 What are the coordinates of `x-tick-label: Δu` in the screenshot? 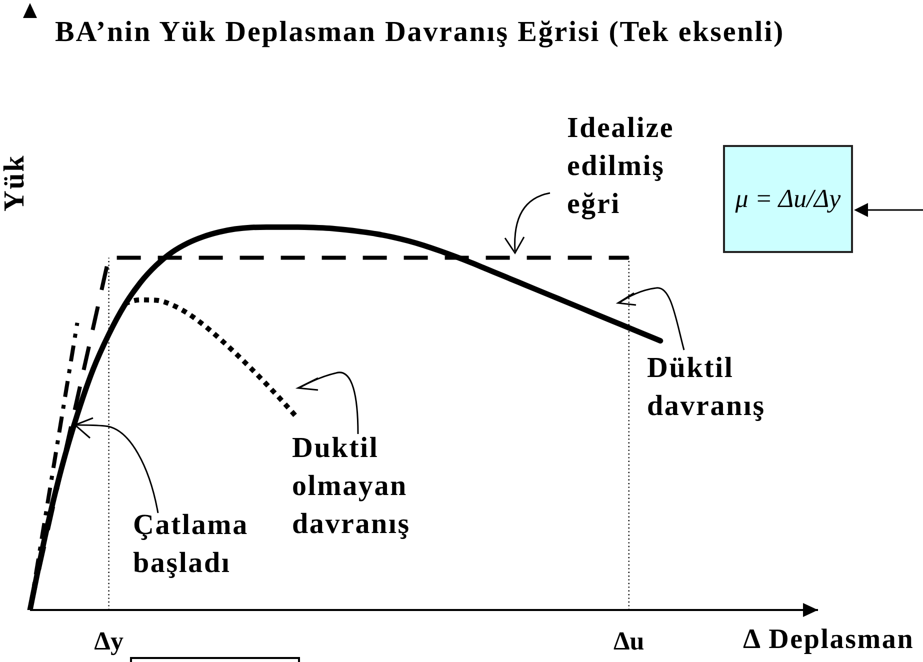 It's located at (628, 641).